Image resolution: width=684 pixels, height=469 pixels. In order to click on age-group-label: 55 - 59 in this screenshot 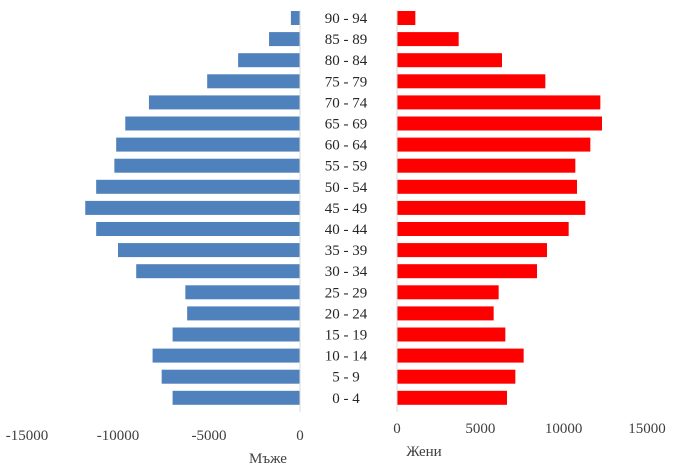, I will do `click(346, 167)`.